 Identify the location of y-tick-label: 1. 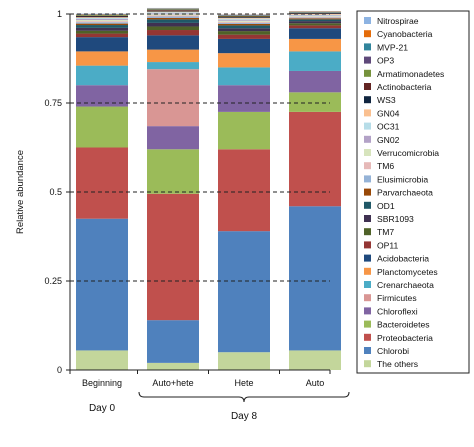
(59, 14).